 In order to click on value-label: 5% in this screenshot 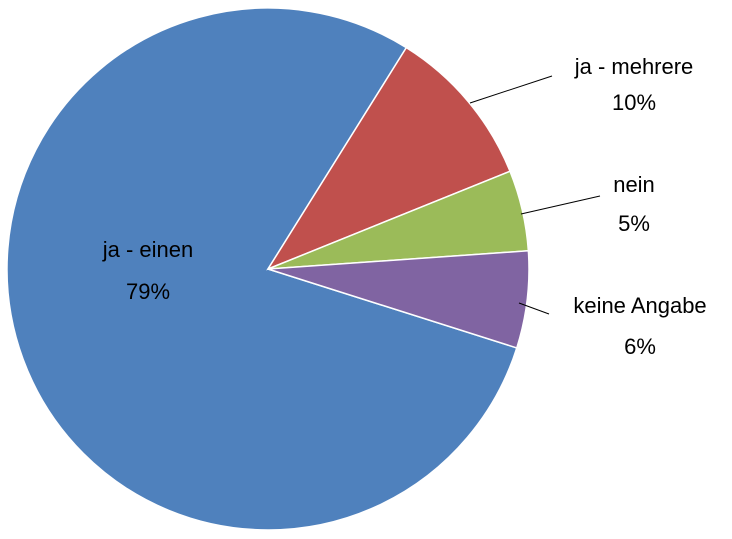, I will do `click(634, 223)`.